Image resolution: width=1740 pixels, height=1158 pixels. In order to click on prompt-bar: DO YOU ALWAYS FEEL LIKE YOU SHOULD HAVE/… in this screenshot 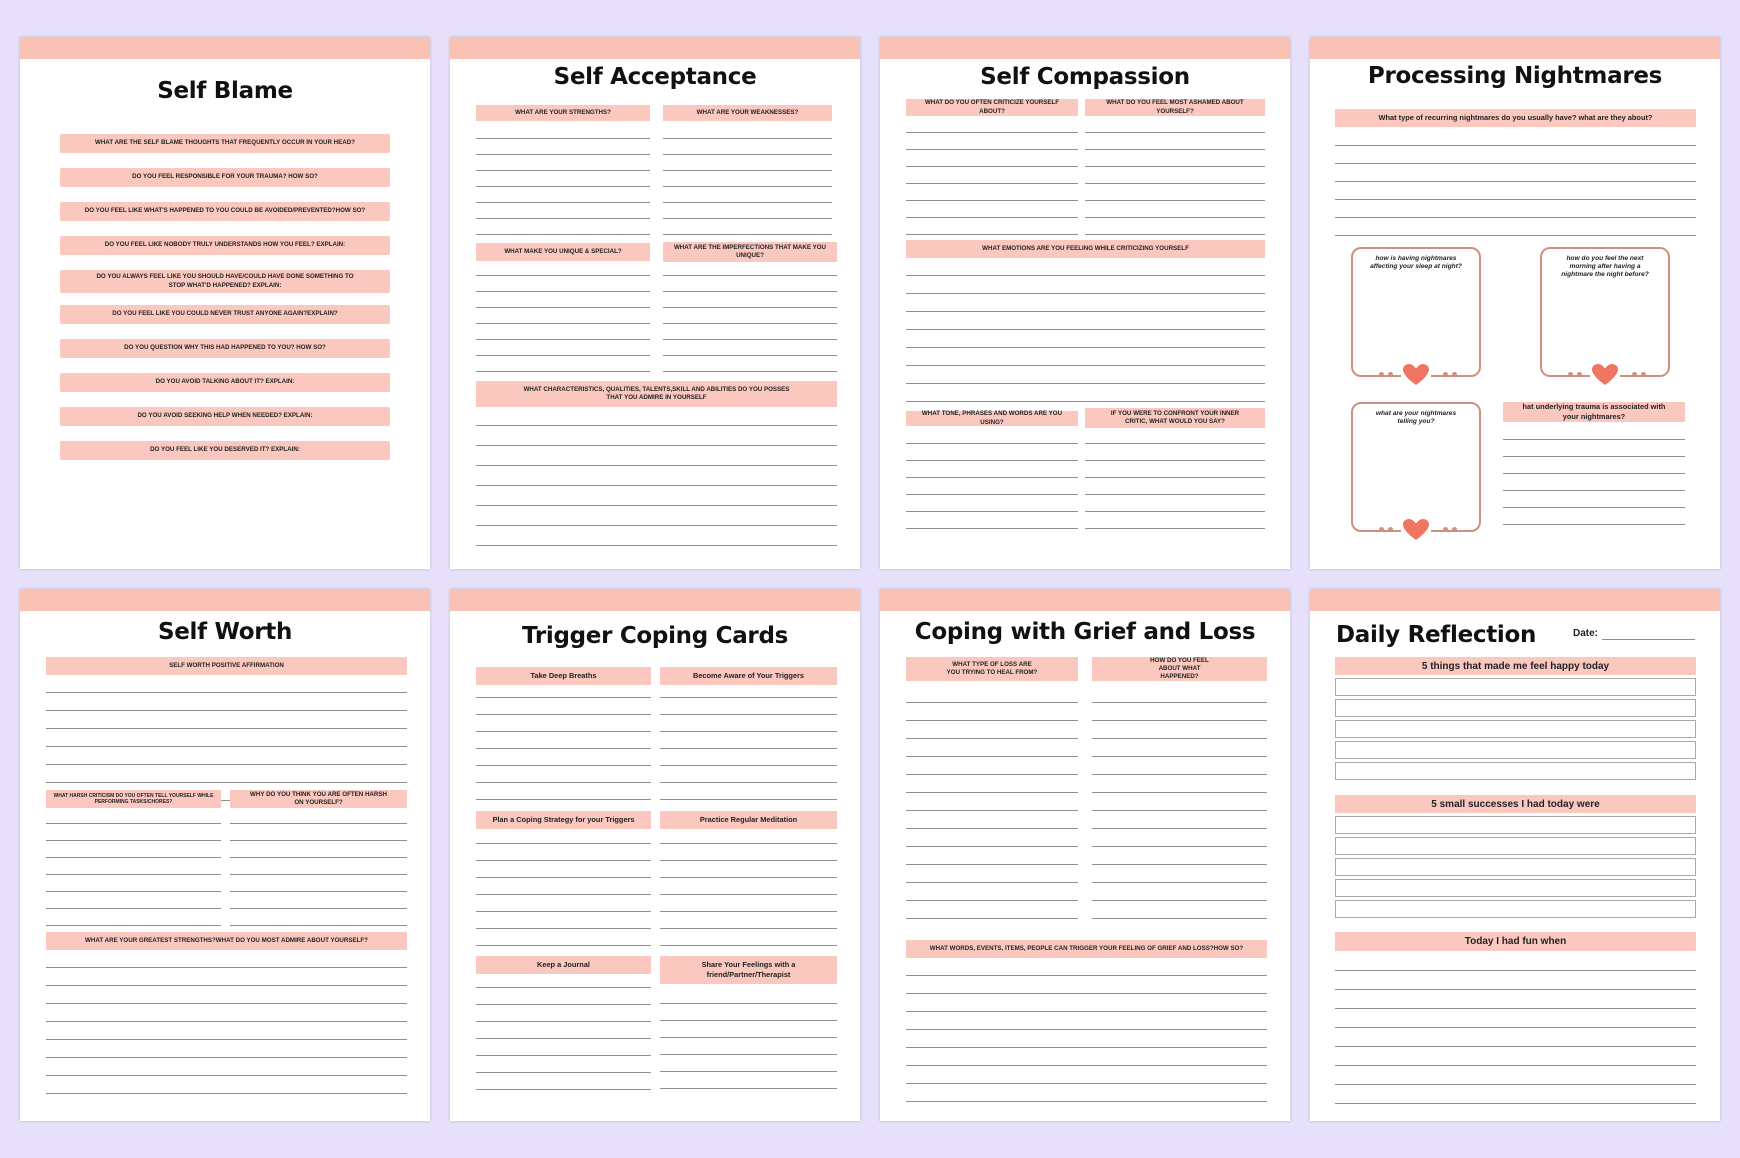, I will do `click(225, 281)`.